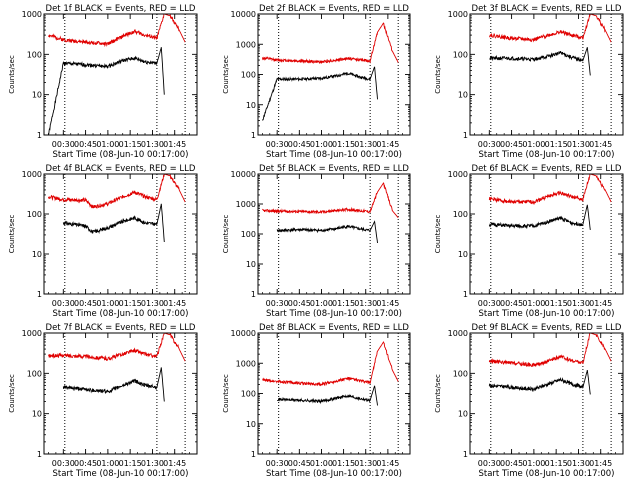  I want to click on panel-det-4f-frame, so click(120, 234).